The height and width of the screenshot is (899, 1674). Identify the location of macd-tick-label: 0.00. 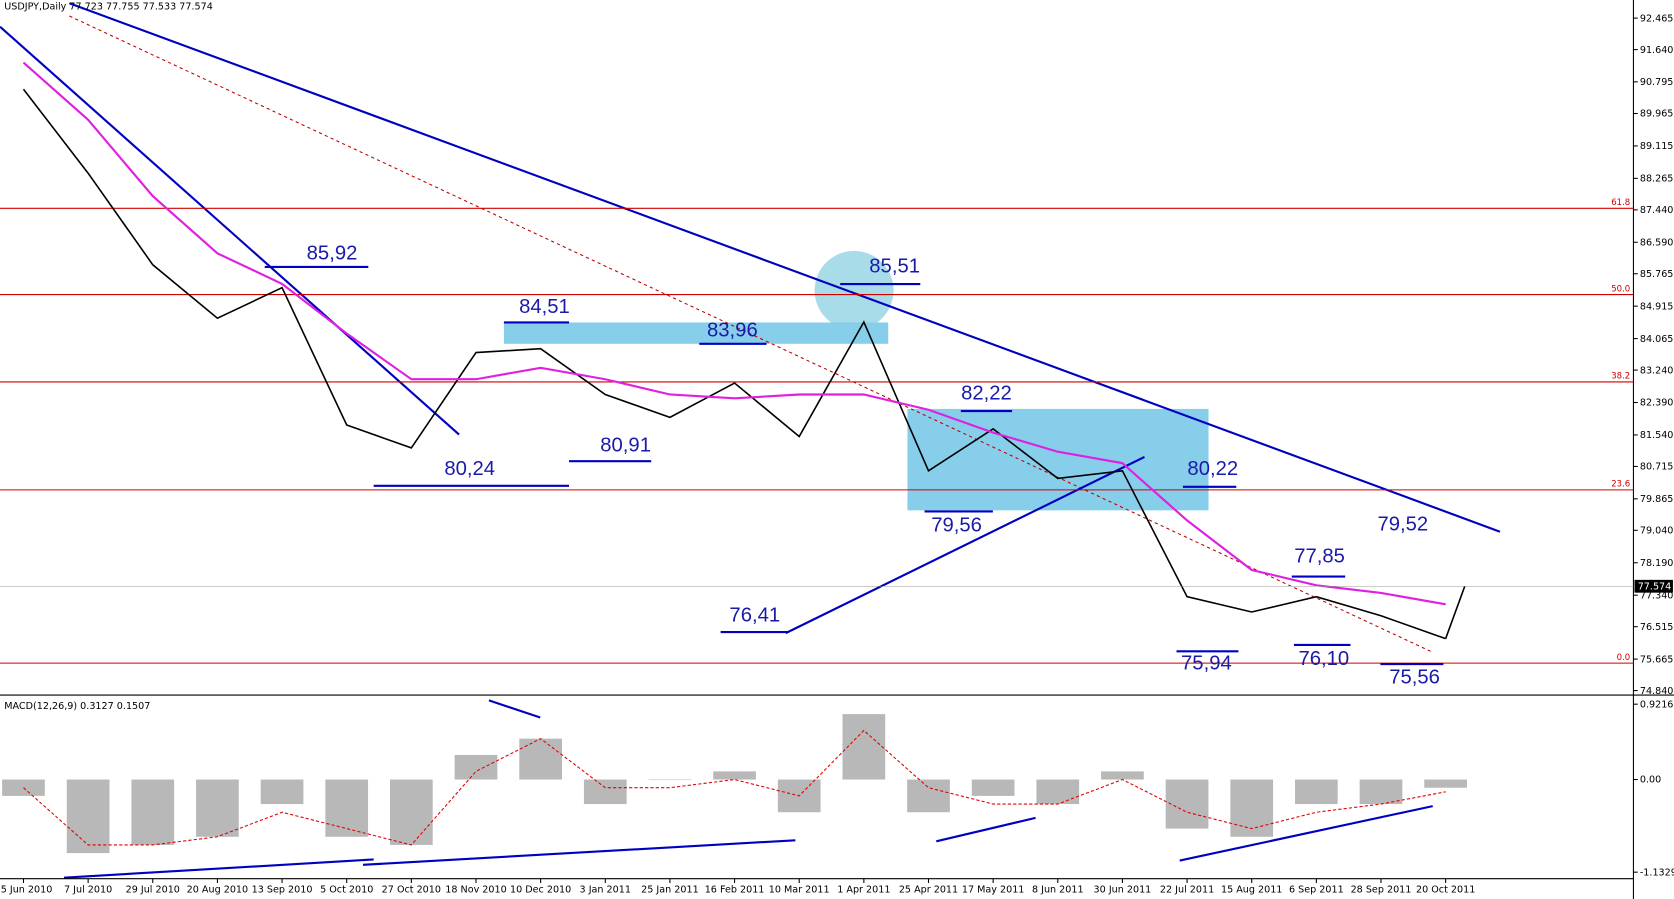
(1650, 780).